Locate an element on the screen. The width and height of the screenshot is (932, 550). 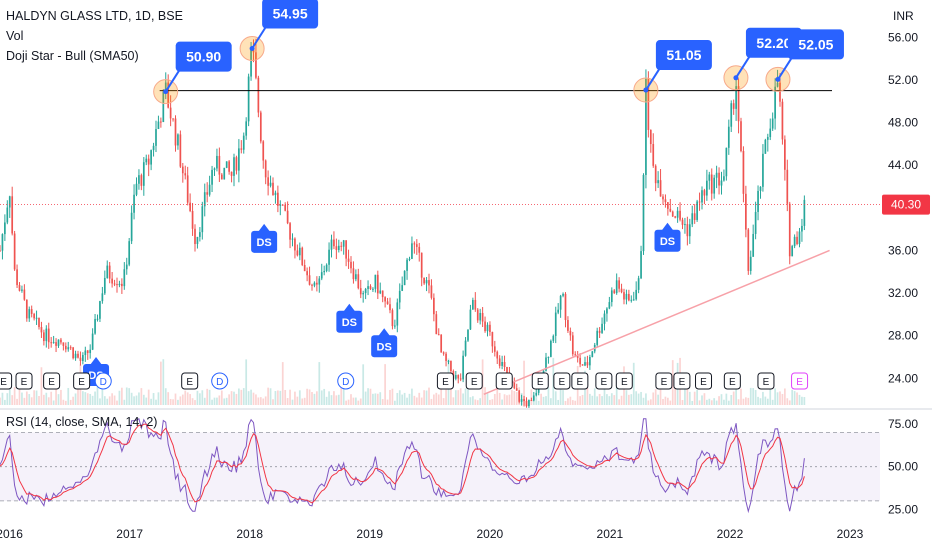
dividend-label: D is located at coordinates (219, 382).